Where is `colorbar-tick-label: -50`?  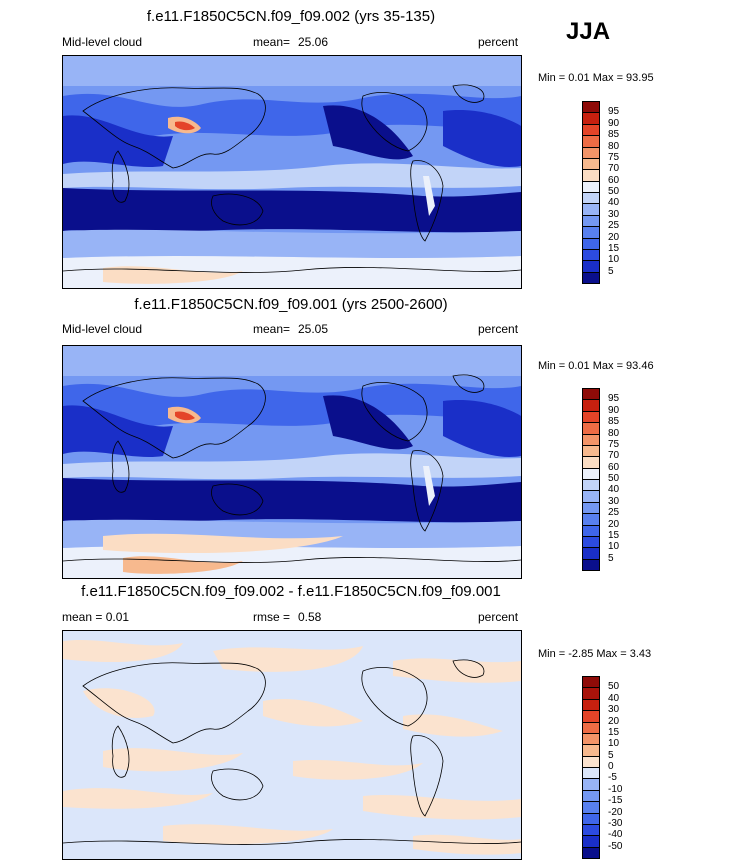 colorbar-tick-label: -50 is located at coordinates (615, 846).